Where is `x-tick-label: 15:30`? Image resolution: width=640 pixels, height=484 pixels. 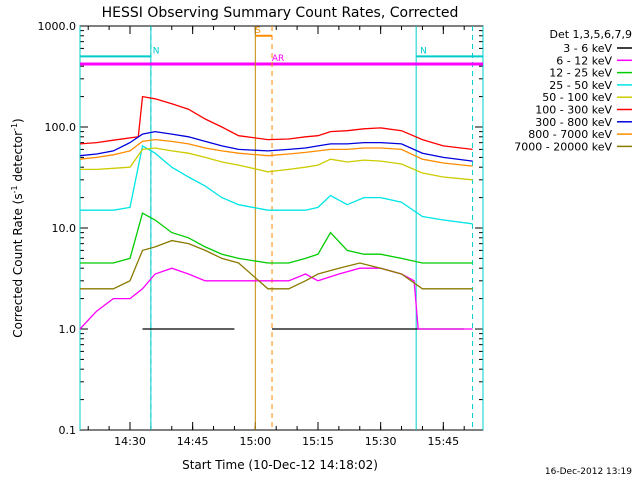
x-tick-label: 15:30 is located at coordinates (381, 441).